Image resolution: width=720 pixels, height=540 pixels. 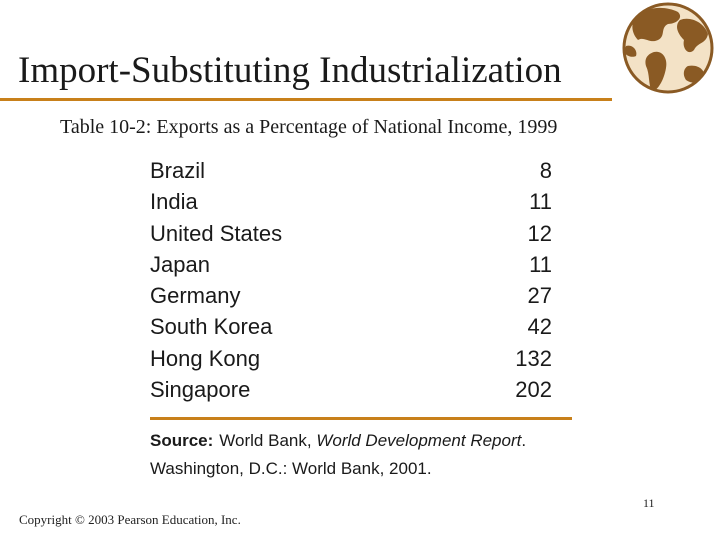 What do you see at coordinates (351, 170) in the screenshot?
I see `table-row: Brazil 8` at bounding box center [351, 170].